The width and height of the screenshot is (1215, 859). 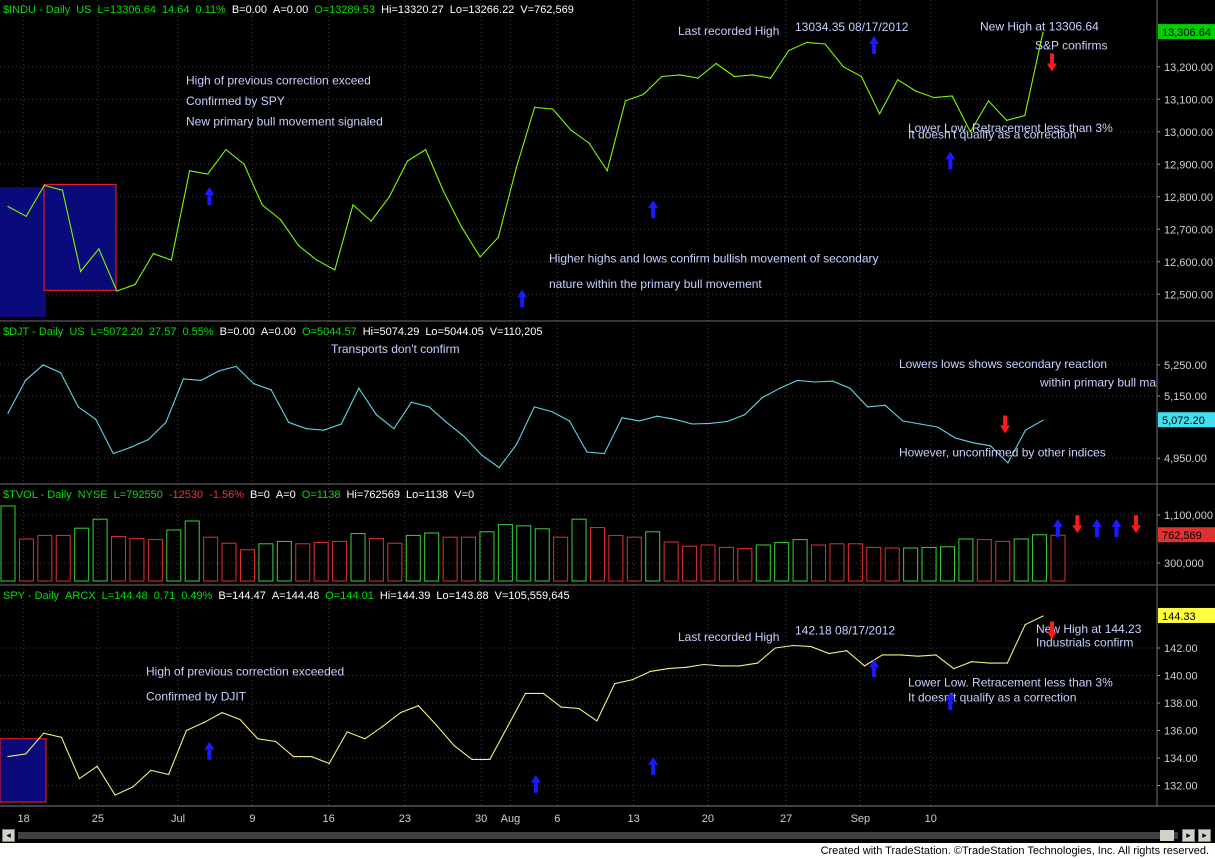 What do you see at coordinates (557, 819) in the screenshot?
I see `x-tick-label: 6` at bounding box center [557, 819].